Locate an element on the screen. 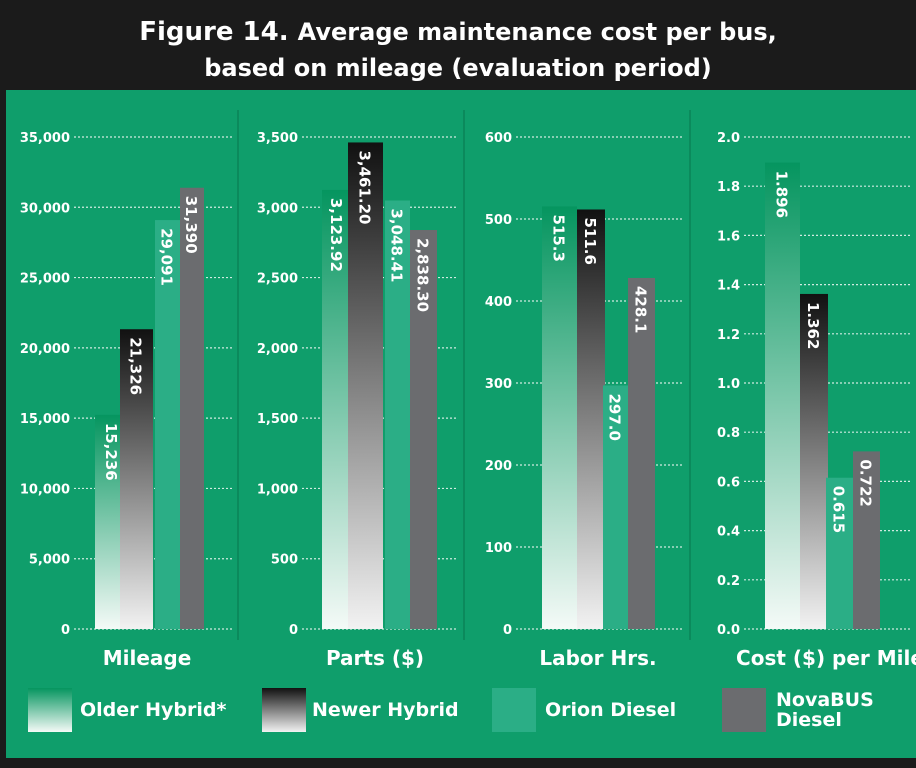 The image size is (916, 768). y-tick-label: 2,500 is located at coordinates (277, 279).